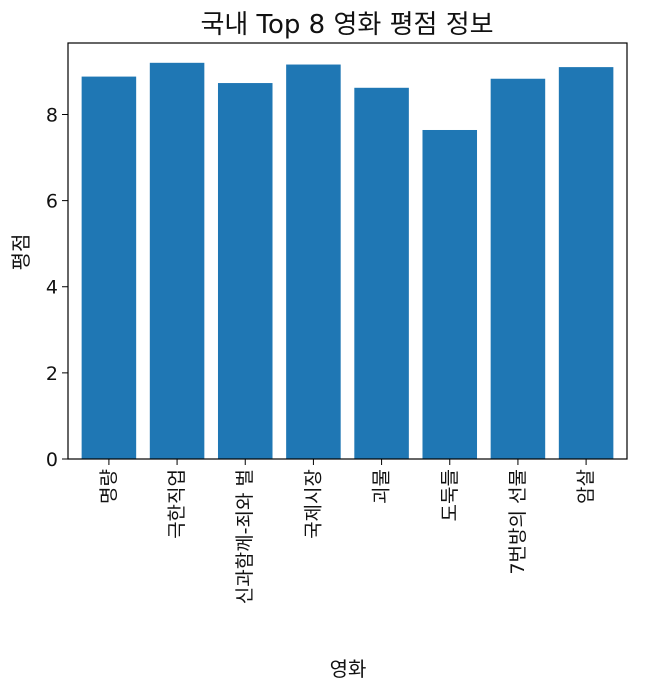  Describe the element at coordinates (52, 115) in the screenshot. I see `y-tick-label-4: 8` at that location.